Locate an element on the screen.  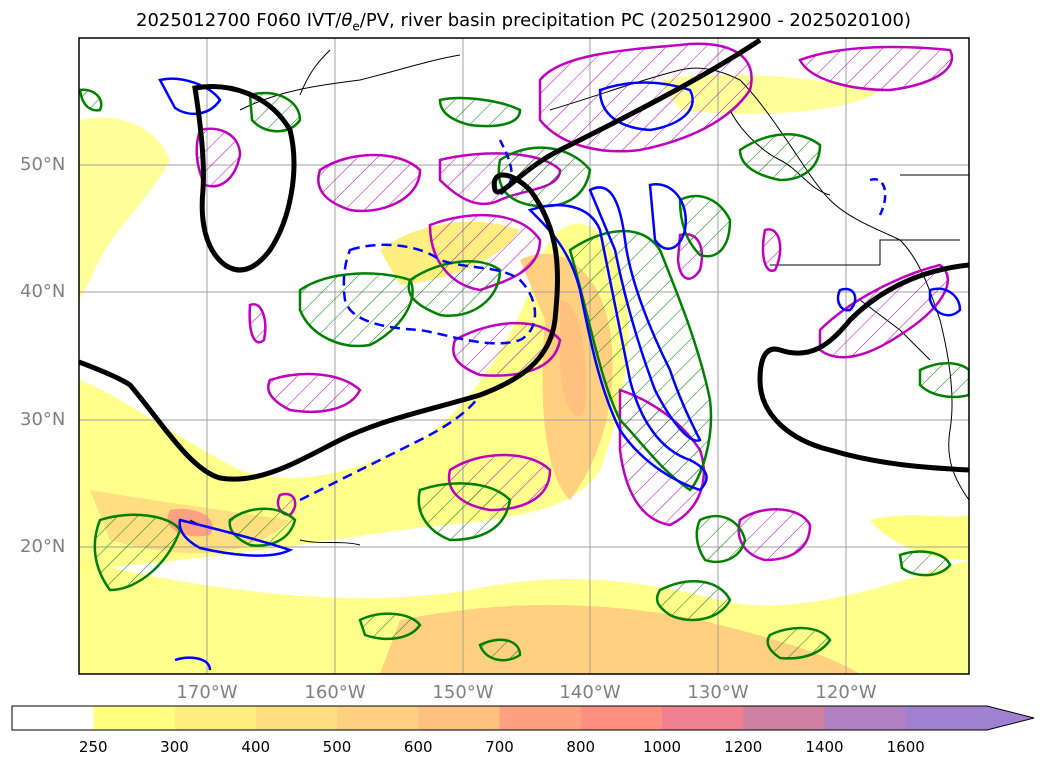
lon-label-170w: 170°W is located at coordinates (207, 692).